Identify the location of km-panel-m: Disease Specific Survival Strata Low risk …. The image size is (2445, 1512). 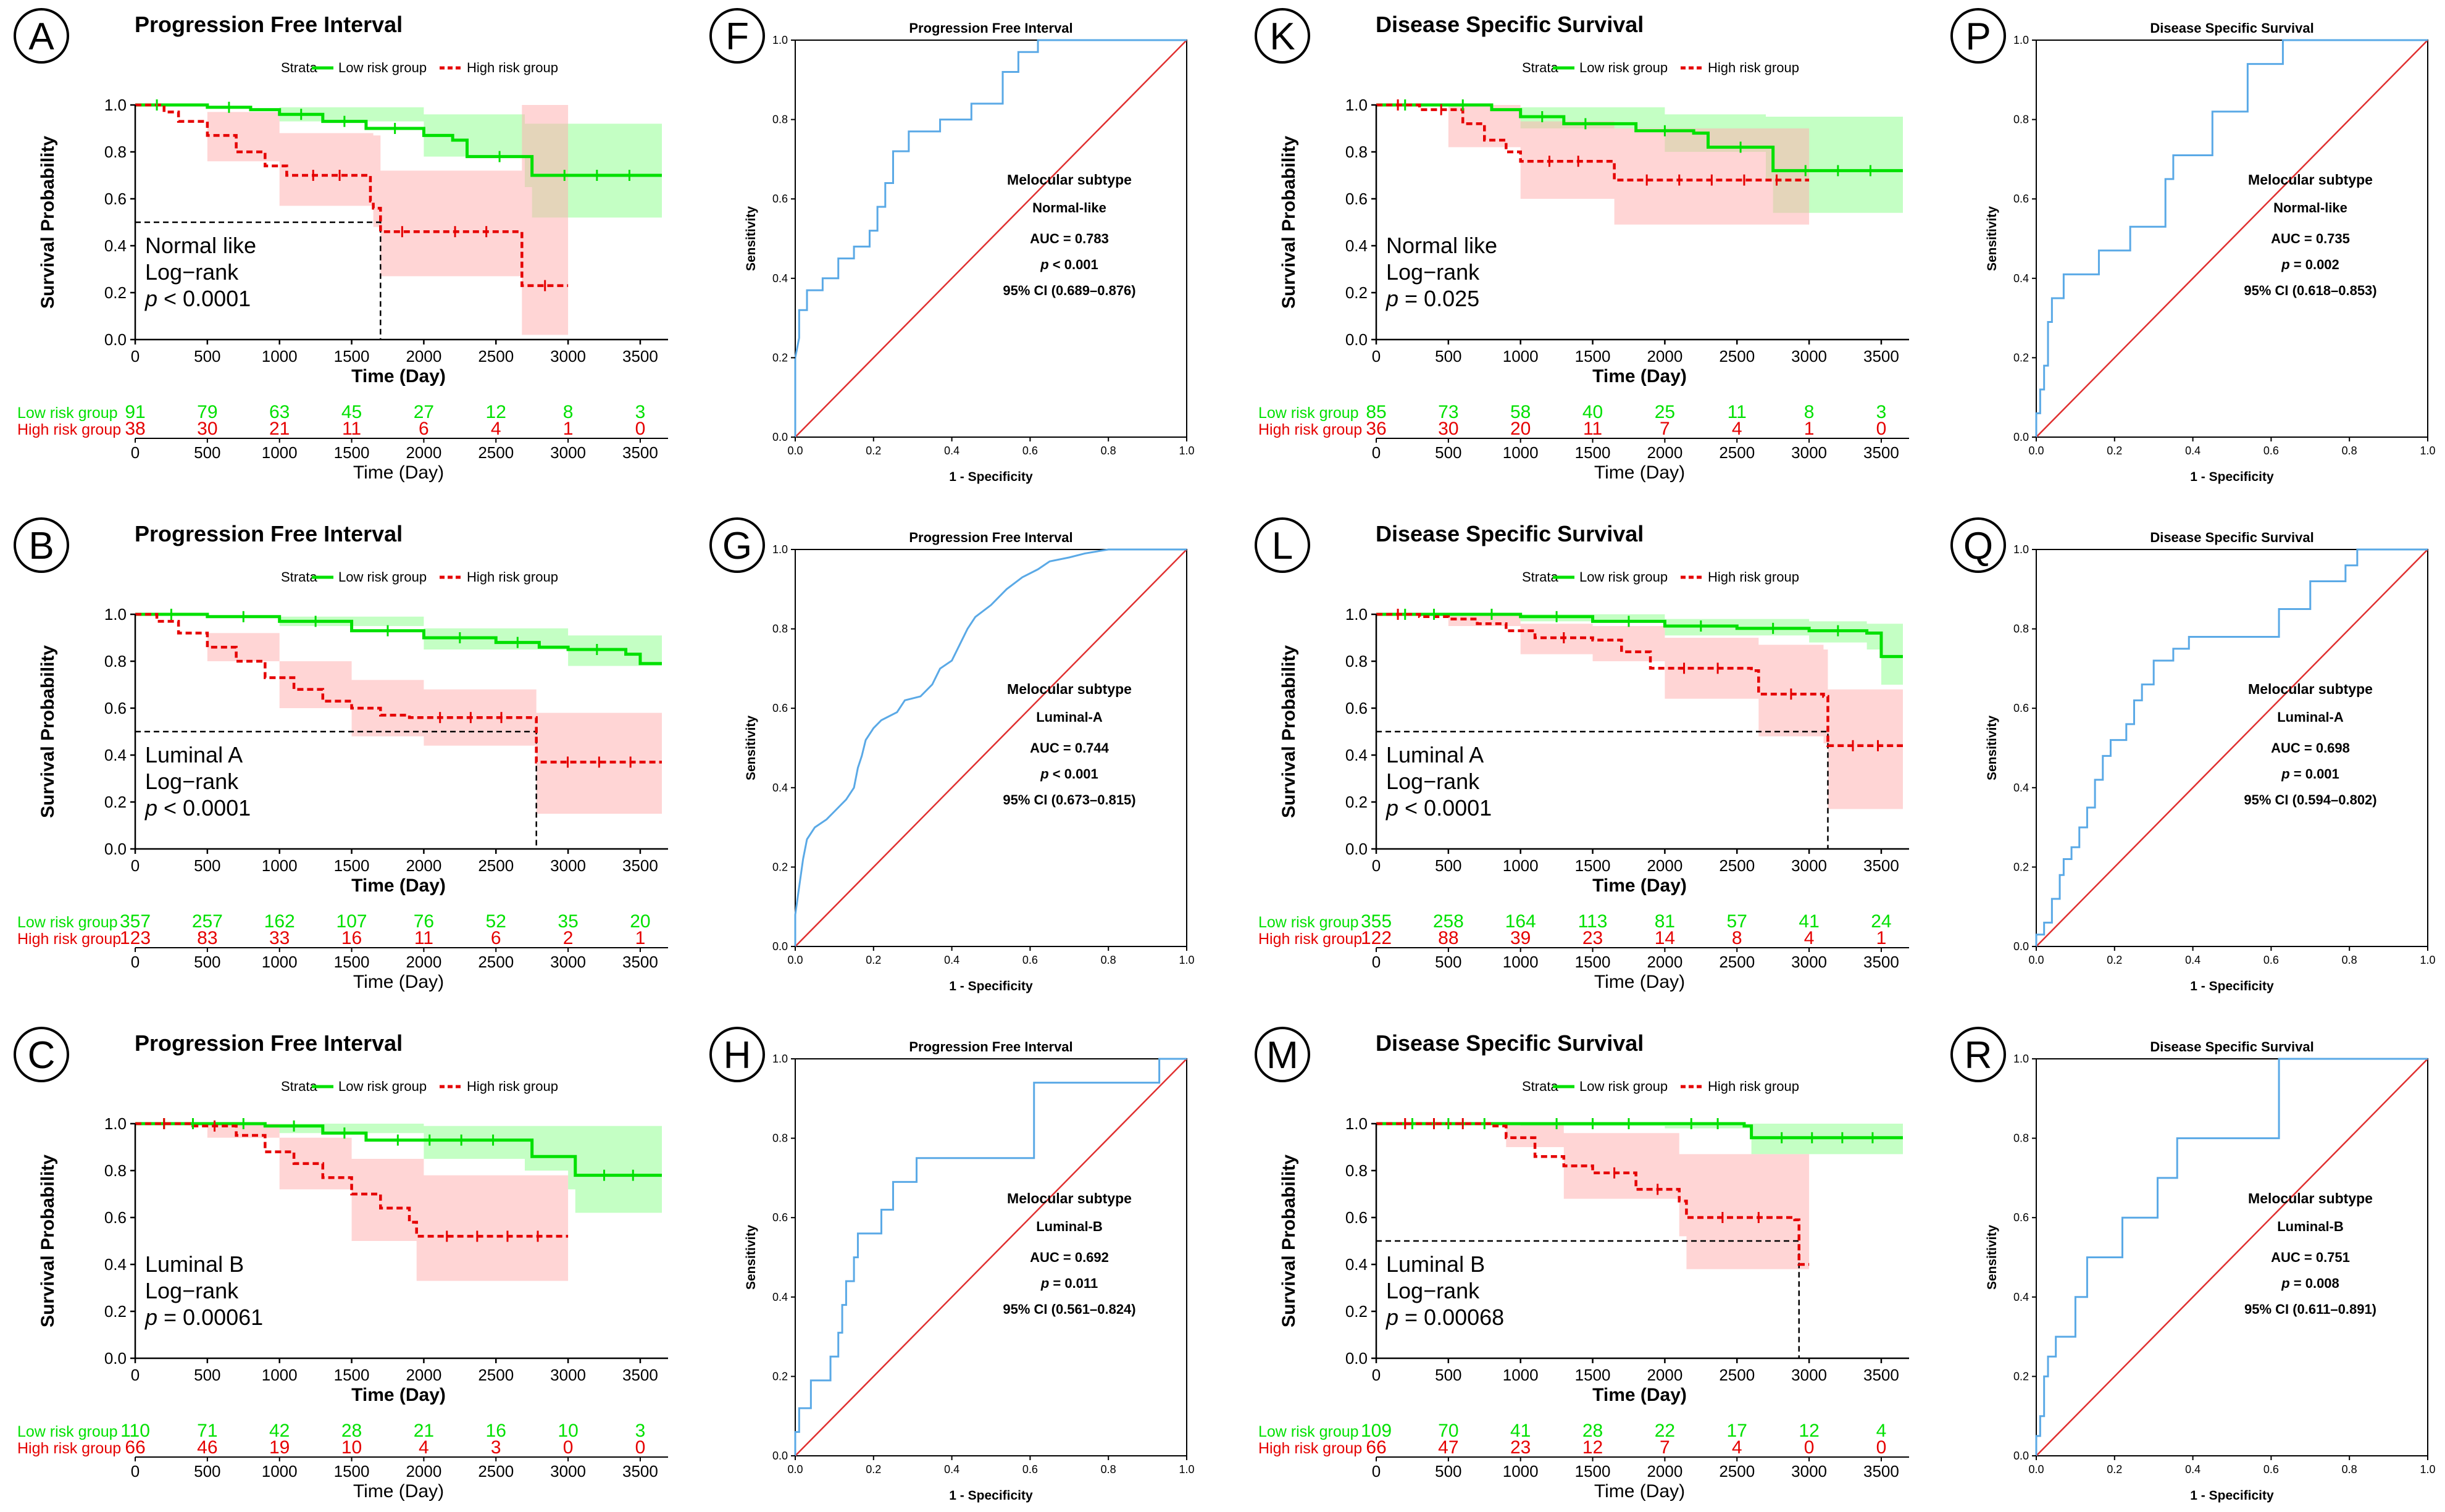
(1583, 1266).